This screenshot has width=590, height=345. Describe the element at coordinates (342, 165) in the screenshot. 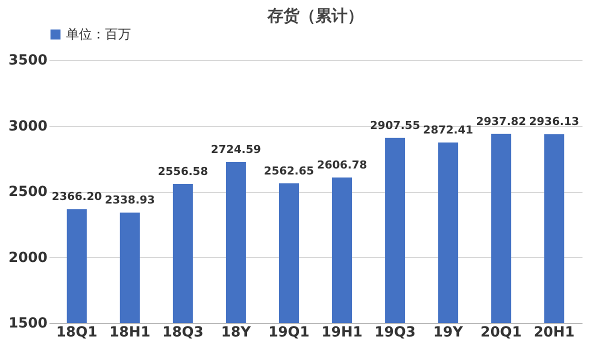

I see `text: 2606.78` at that location.